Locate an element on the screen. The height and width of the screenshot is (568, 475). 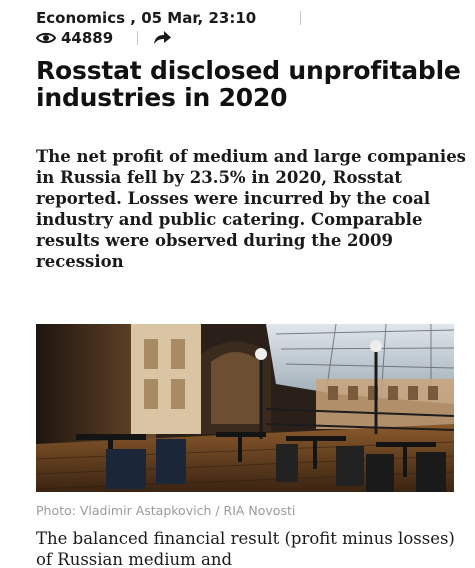
meta-divider is located at coordinates (301, 18).